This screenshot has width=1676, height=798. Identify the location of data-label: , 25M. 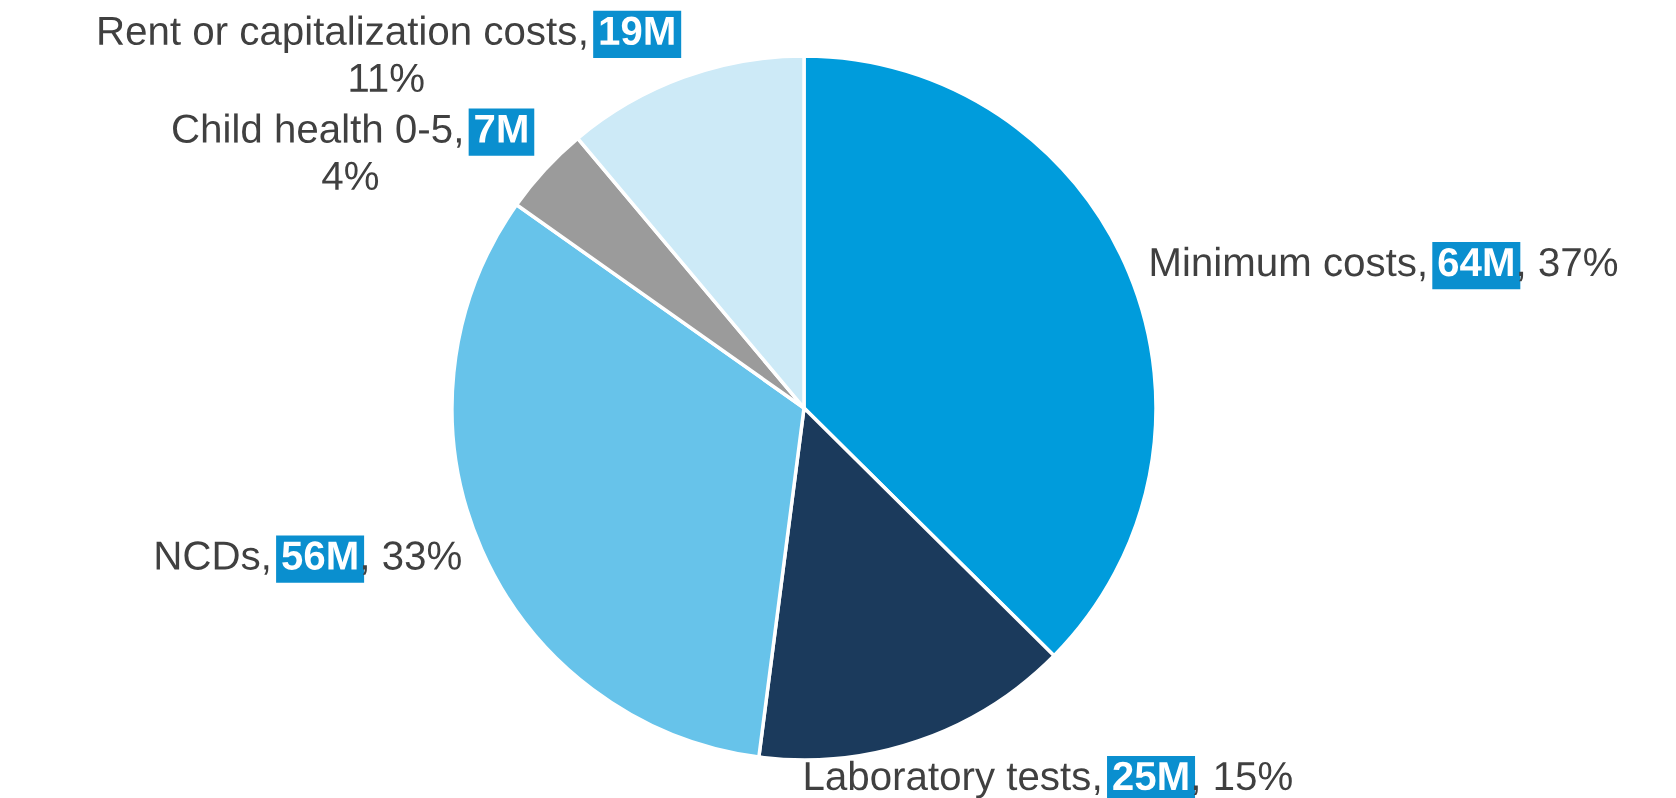
(1141, 778).